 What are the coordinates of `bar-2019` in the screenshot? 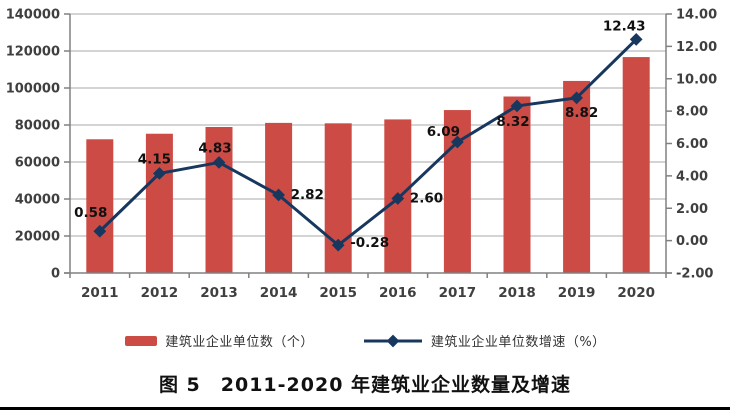 It's located at (577, 177).